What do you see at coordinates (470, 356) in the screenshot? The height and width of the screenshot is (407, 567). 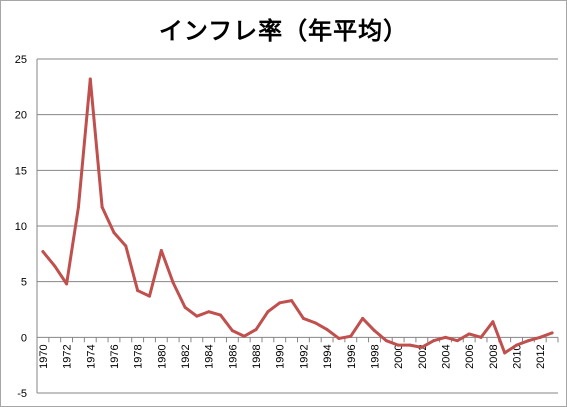 I see `x-tick-label: 2006` at bounding box center [470, 356].